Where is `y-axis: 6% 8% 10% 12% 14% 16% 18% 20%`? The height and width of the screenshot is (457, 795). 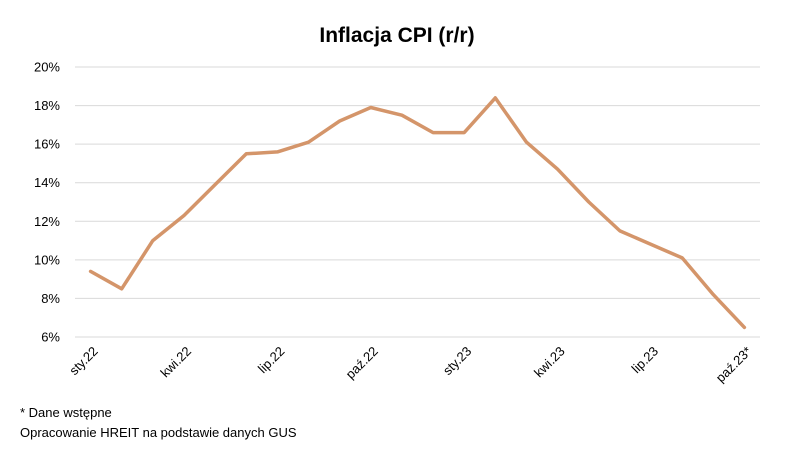
y-axis: 6% 8% 10% 12% 14% 16% 18% 20% is located at coordinates (47, 202).